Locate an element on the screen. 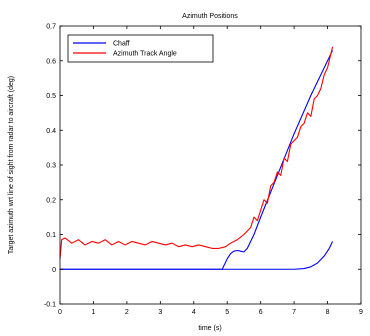 This screenshot has height=336, width=370. x-axis-label: time (s) is located at coordinates (209, 328).